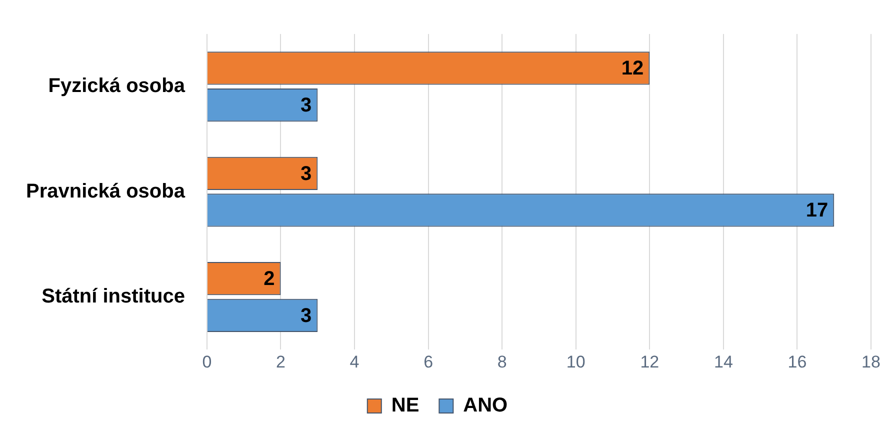  Describe the element at coordinates (817, 211) in the screenshot. I see `data-label: 17` at that location.